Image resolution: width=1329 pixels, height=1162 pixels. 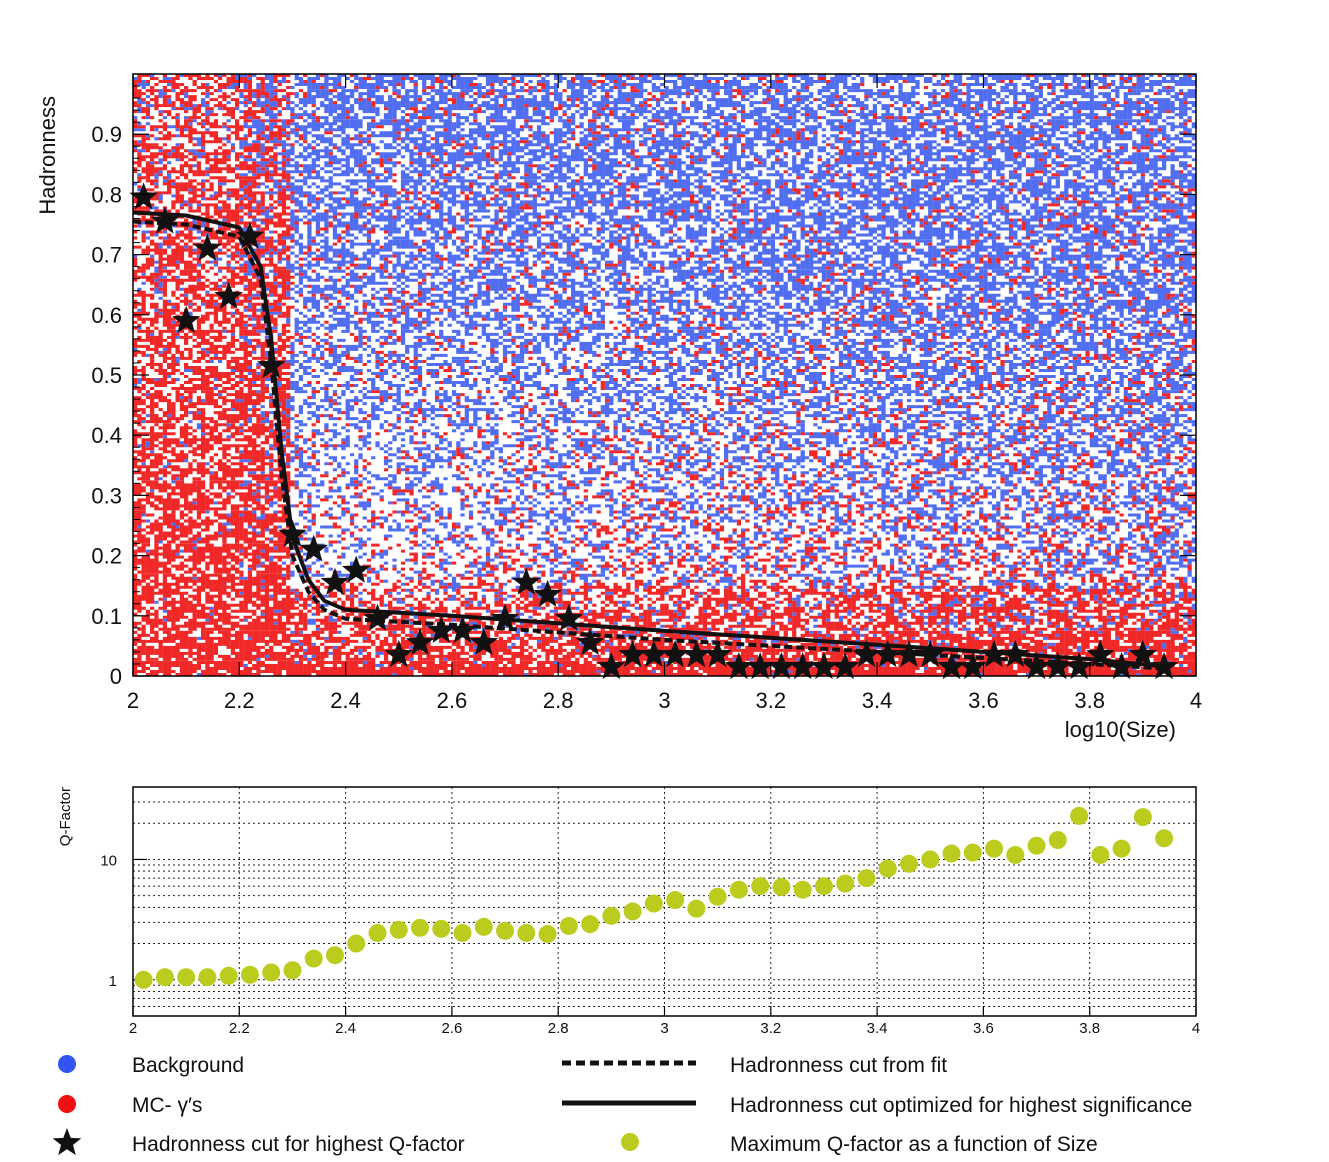 I want to click on top-x-tick-label: 3.4, so click(x=877, y=700).